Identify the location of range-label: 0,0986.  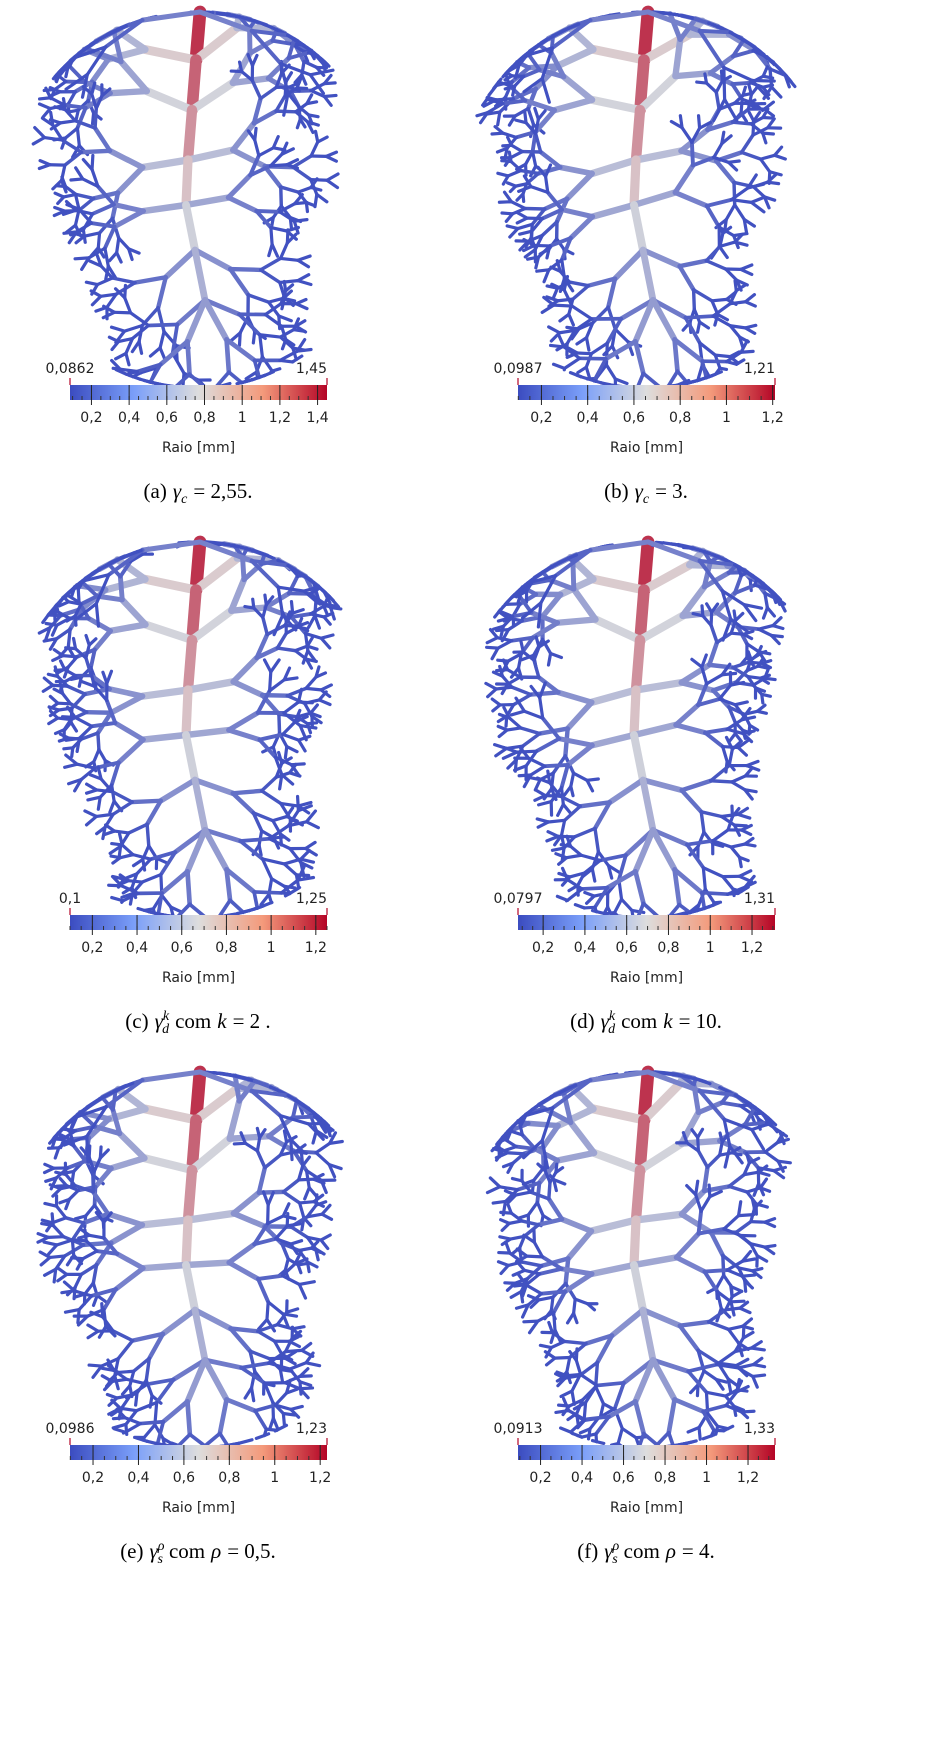
(70, 1429).